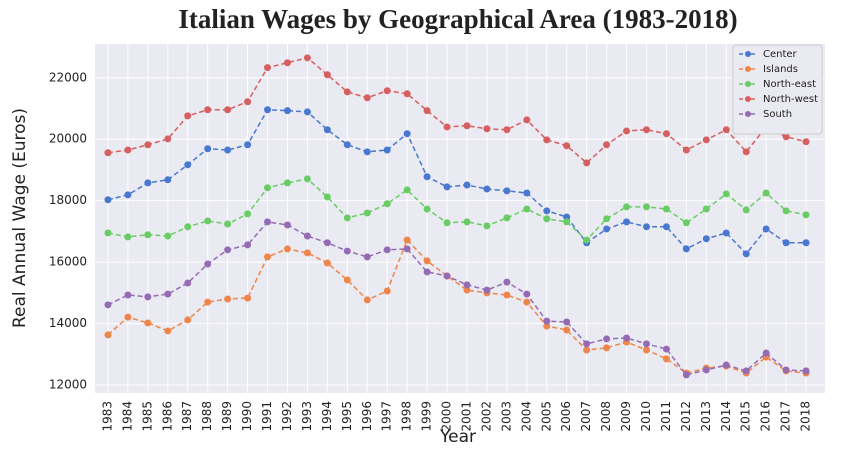 The width and height of the screenshot is (846, 453). What do you see at coordinates (367, 416) in the screenshot?
I see `x-tick-label: 1996` at bounding box center [367, 416].